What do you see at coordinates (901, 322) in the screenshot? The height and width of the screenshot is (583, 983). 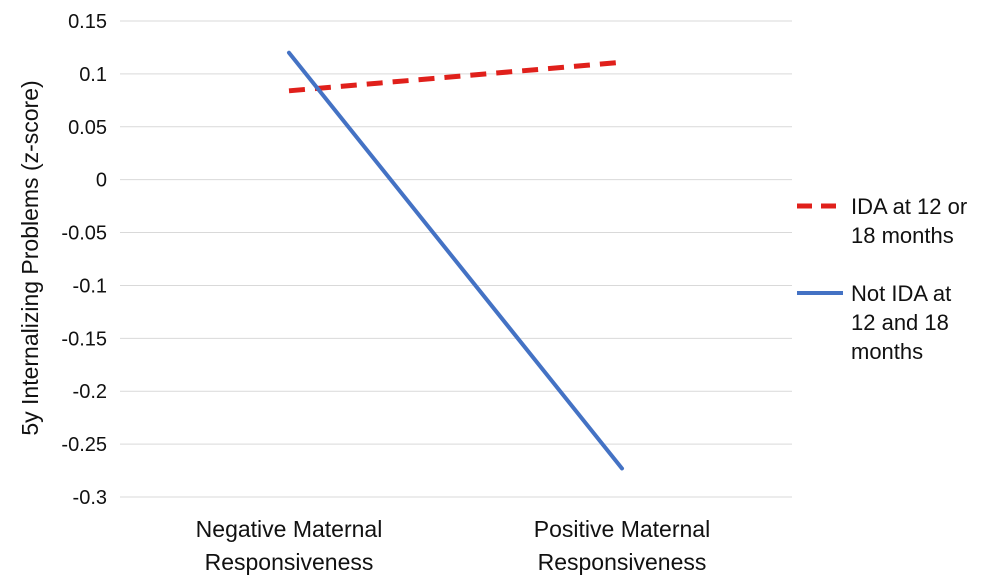 I see `legend-label: Not IDA at 12 and 18 months` at bounding box center [901, 322].